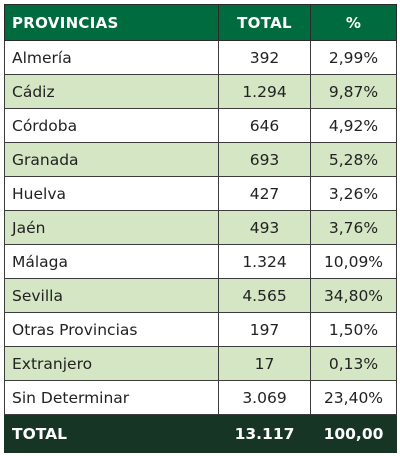  I want to click on table-row: Otras Provincias 197 1,50%, so click(200, 329).